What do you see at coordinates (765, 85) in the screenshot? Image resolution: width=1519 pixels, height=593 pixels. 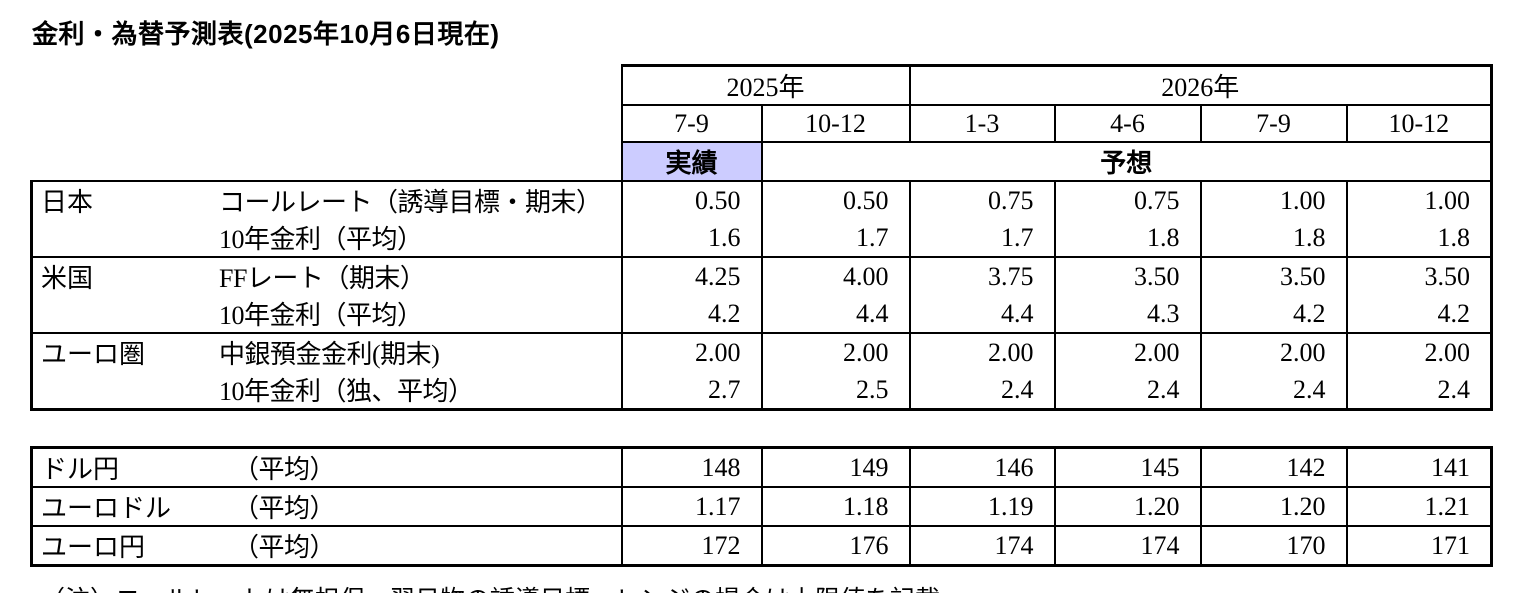 I see `year-header: 2025年` at bounding box center [765, 85].